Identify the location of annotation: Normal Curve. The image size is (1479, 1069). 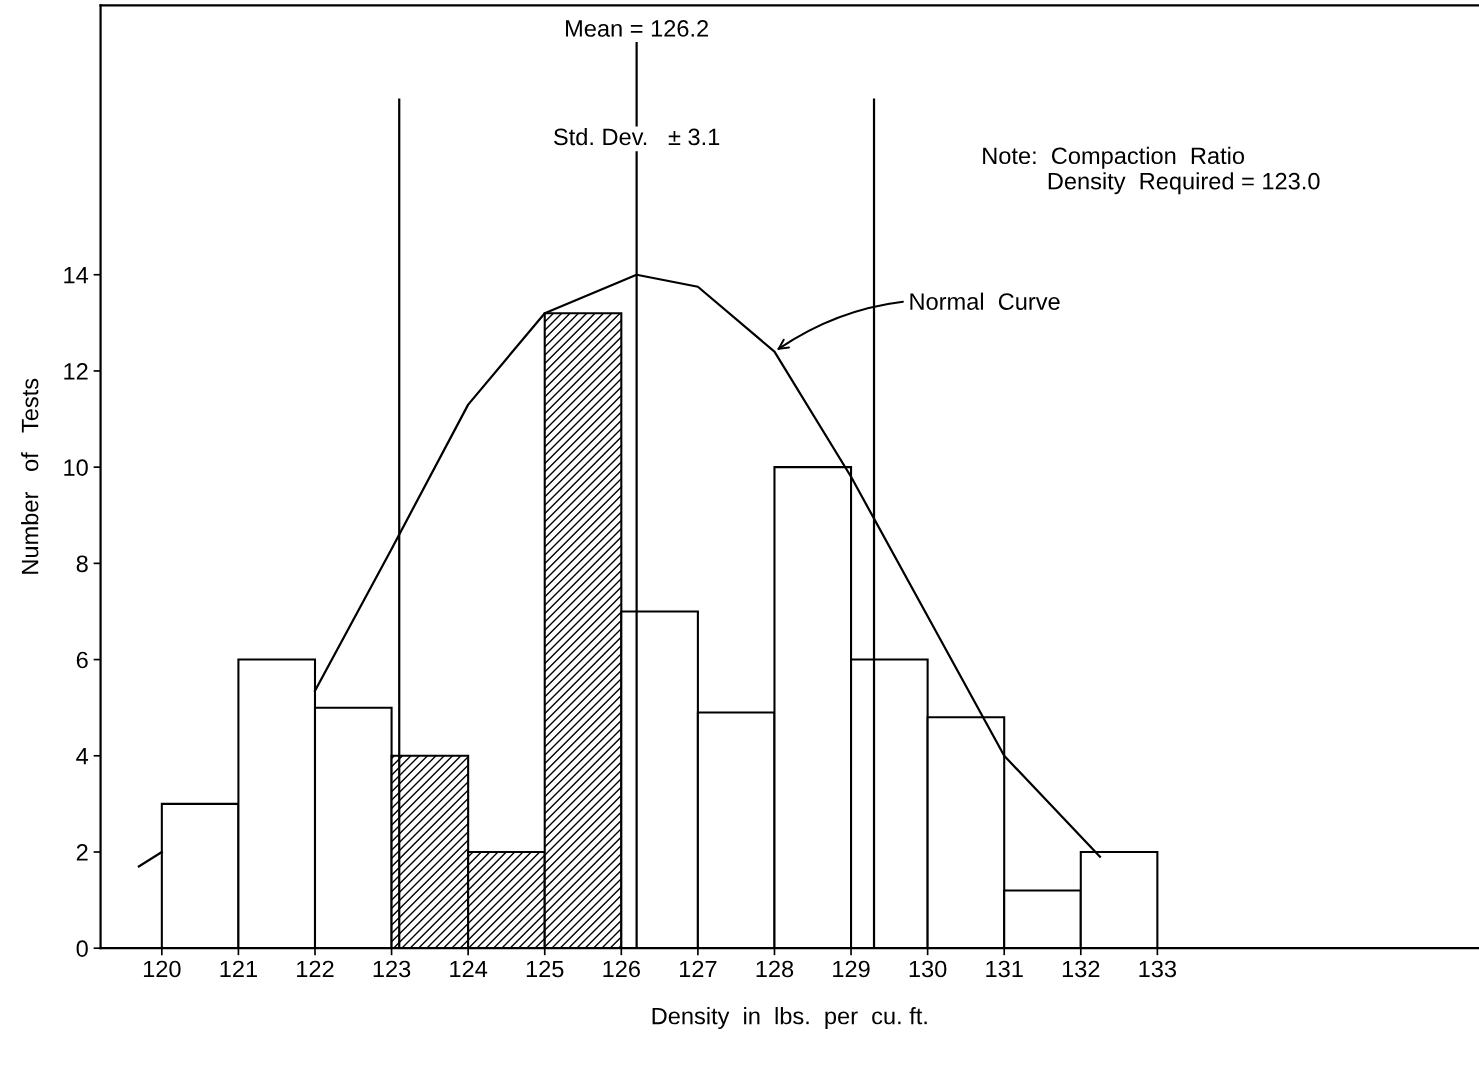
(985, 301).